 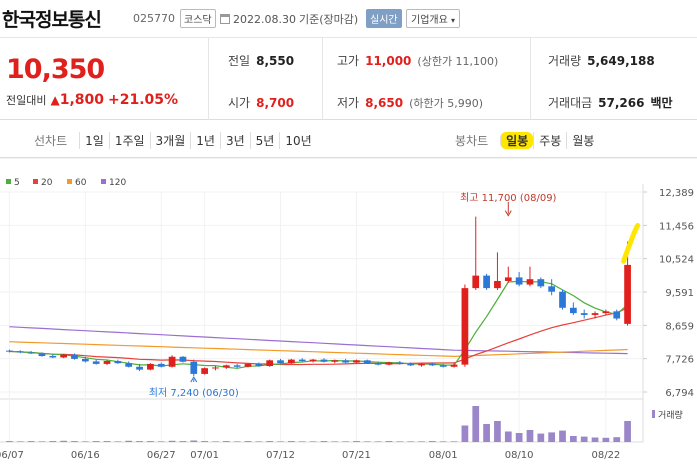 I want to click on tab-3m: 3개월, so click(x=170, y=140).